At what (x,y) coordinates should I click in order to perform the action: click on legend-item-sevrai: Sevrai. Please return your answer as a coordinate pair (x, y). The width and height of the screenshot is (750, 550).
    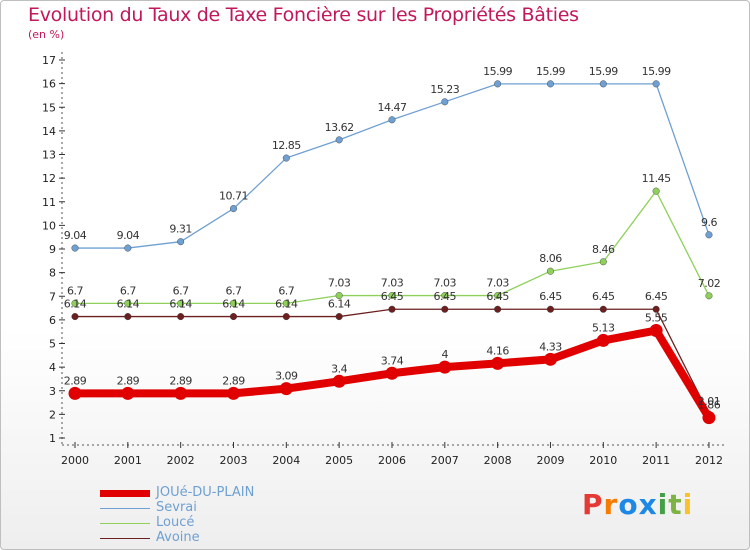
    Looking at the image, I should click on (210, 508).